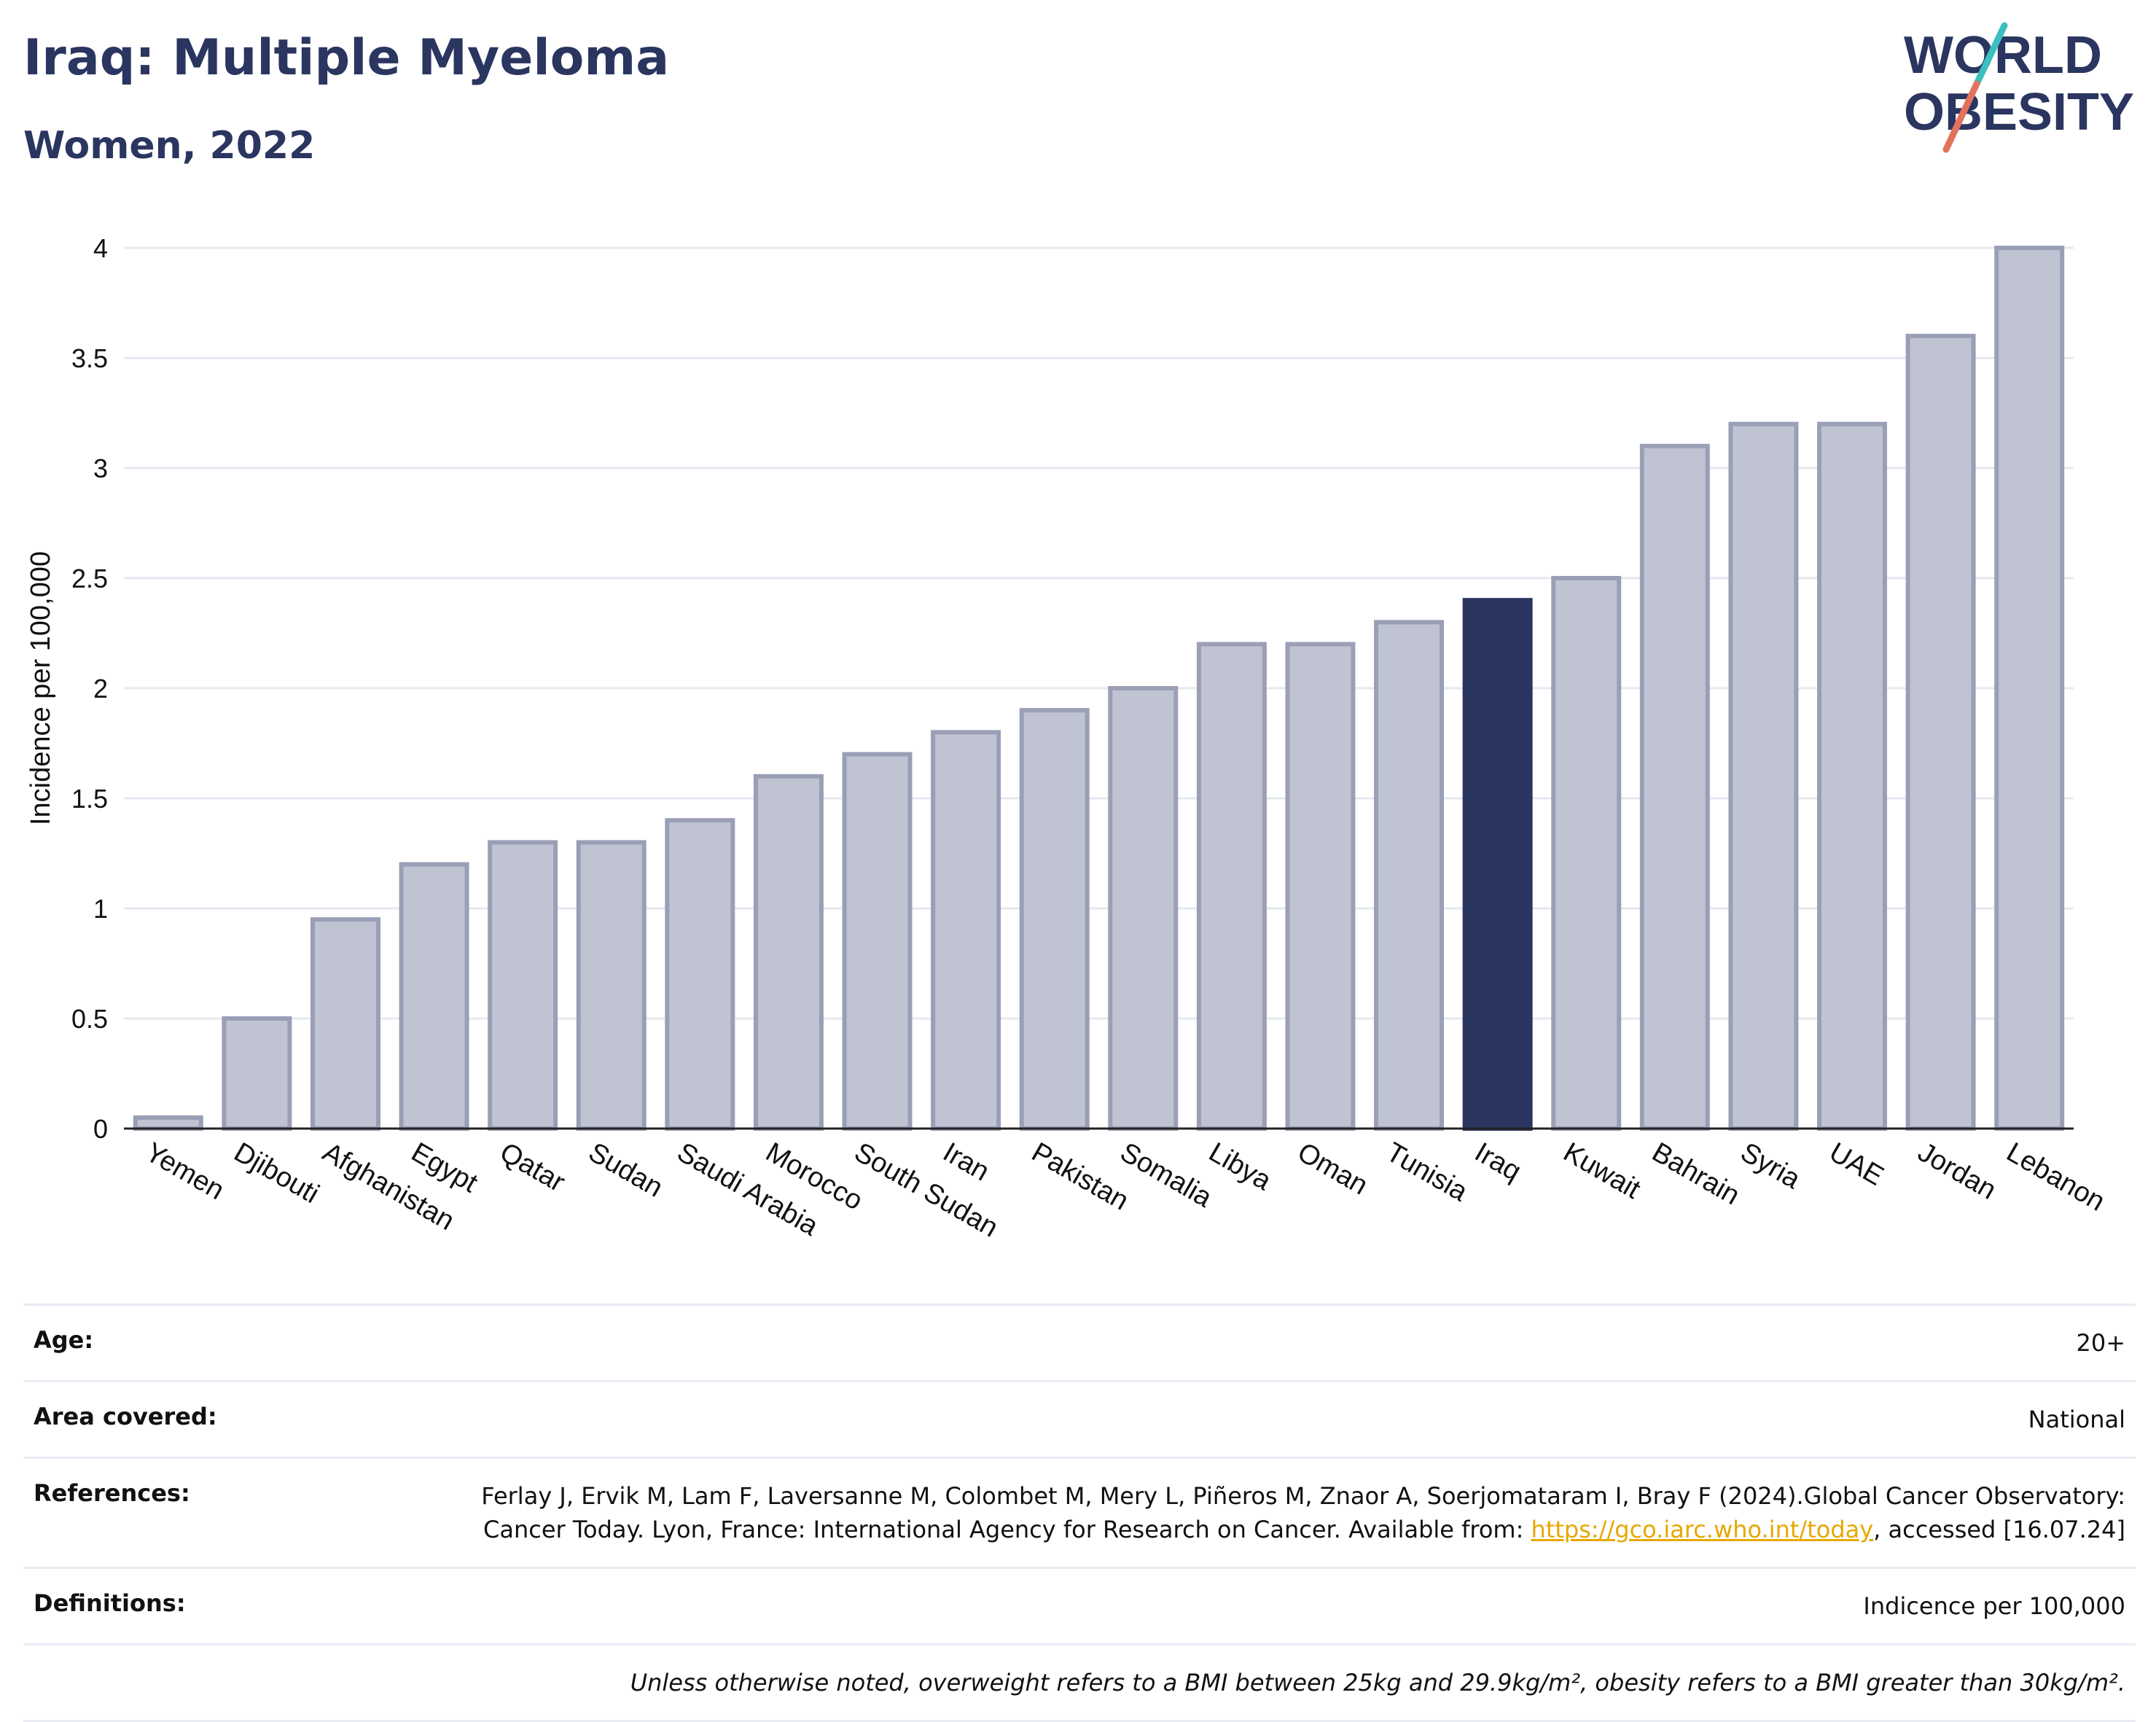 This screenshot has height=1722, width=2156. I want to click on x-tick-label: Bahrain, so click(1696, 1174).